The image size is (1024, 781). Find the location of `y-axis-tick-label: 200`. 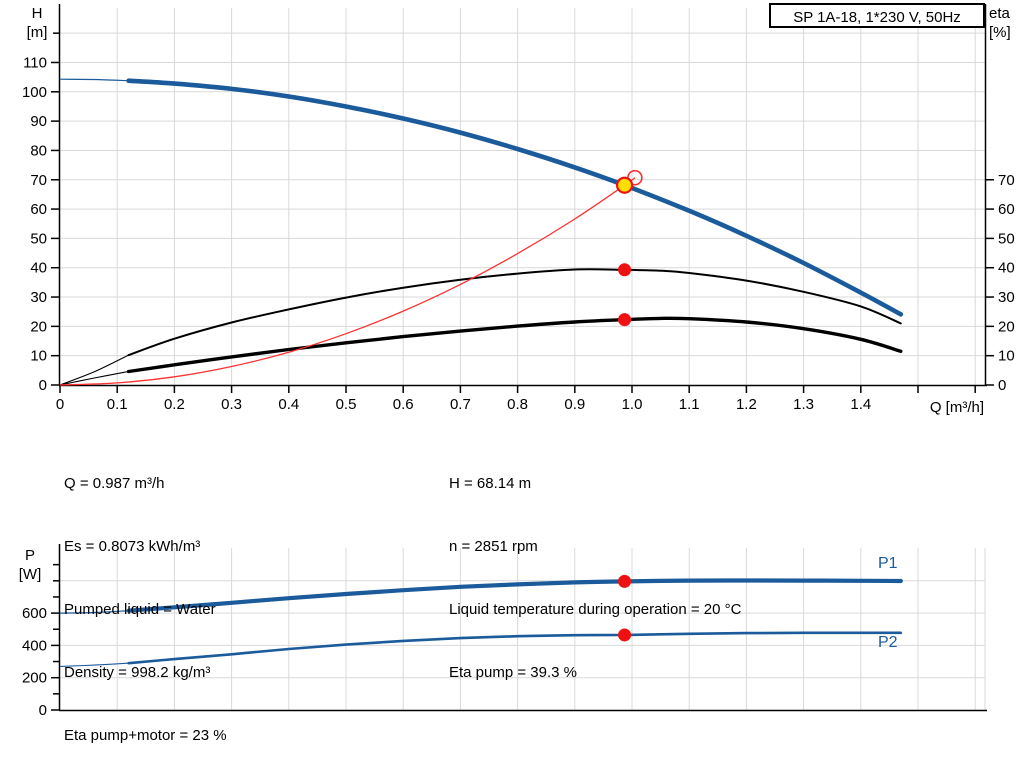

y-axis-tick-label: 200 is located at coordinates (34, 678).